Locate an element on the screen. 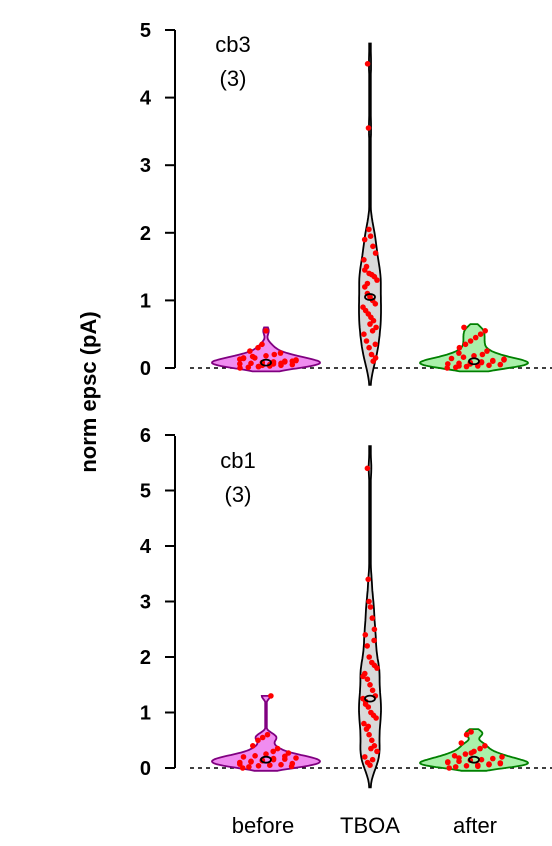  category-label-after: after is located at coordinates (475, 825).